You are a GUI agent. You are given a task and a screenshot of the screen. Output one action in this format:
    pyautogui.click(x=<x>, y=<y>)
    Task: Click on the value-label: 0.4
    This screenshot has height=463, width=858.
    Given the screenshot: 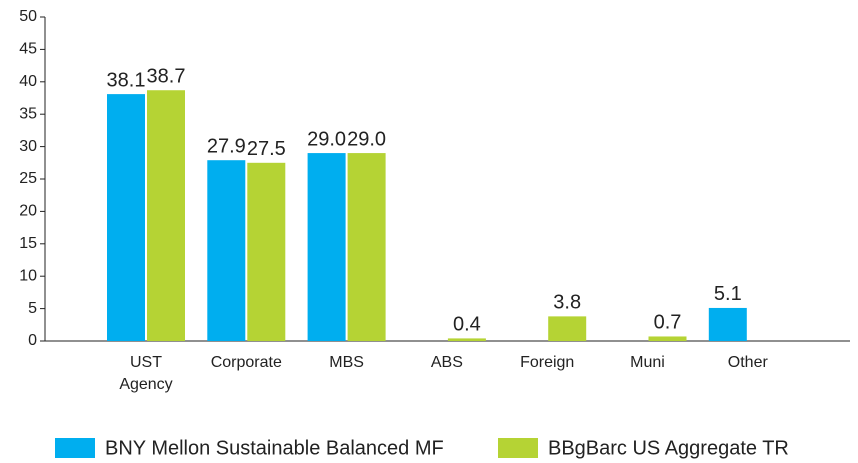 What is the action you would take?
    pyautogui.click(x=467, y=325)
    